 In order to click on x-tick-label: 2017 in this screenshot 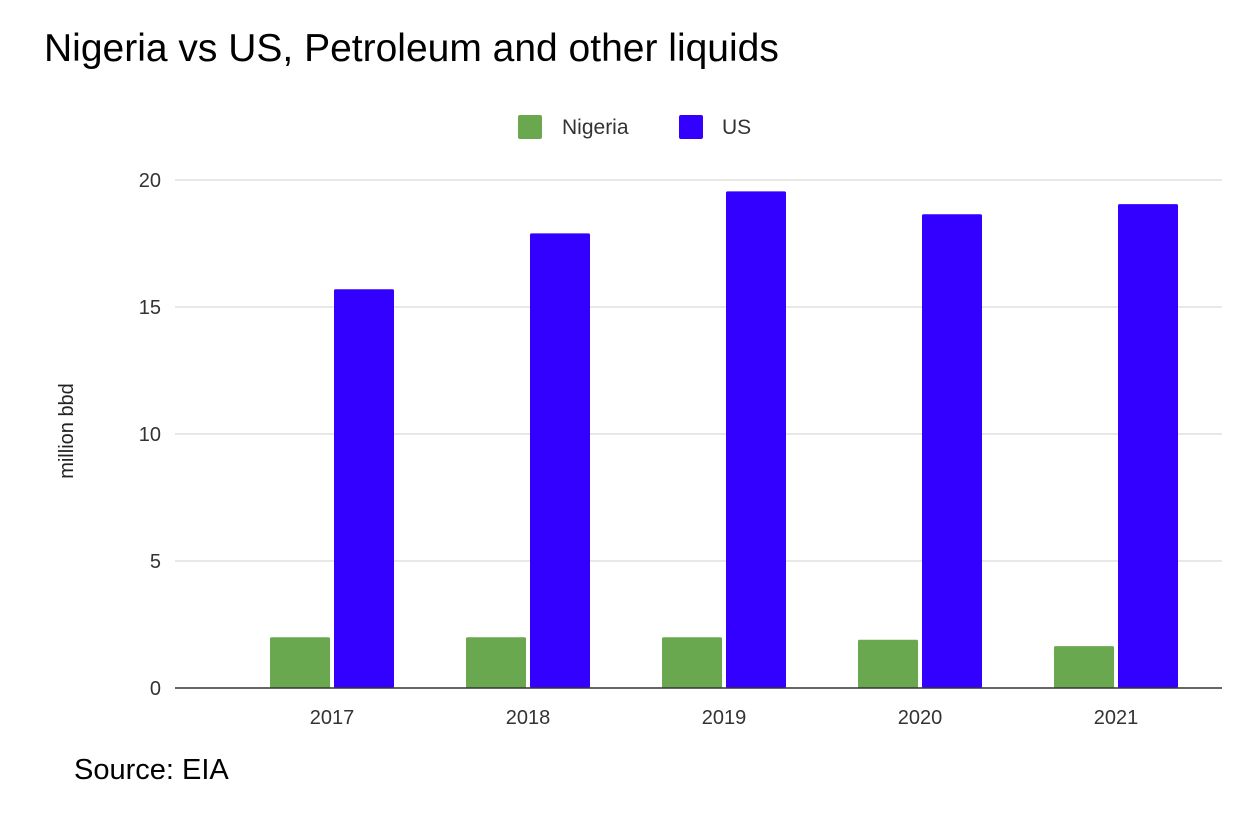, I will do `click(332, 718)`.